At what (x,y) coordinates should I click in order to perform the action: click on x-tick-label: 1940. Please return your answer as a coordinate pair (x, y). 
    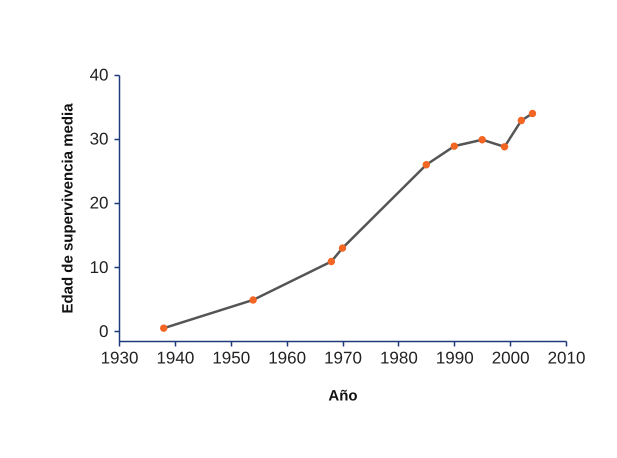
    Looking at the image, I should click on (175, 358).